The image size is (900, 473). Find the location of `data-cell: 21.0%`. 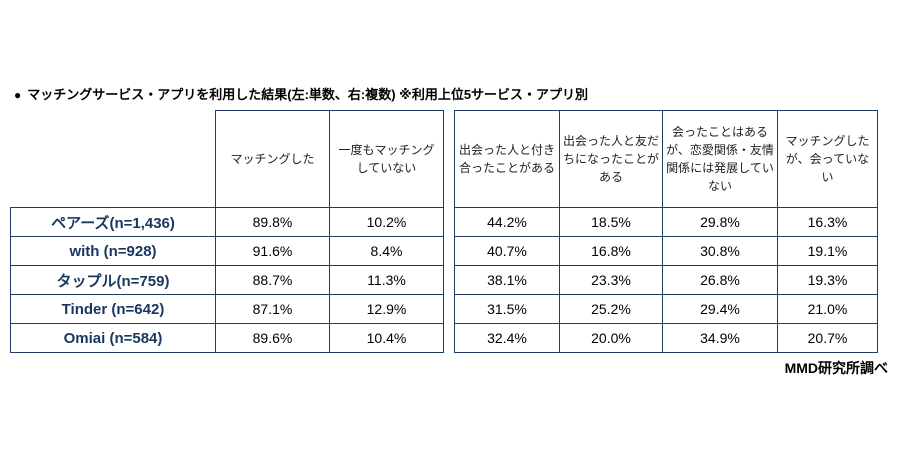

data-cell: 21.0% is located at coordinates (827, 309).